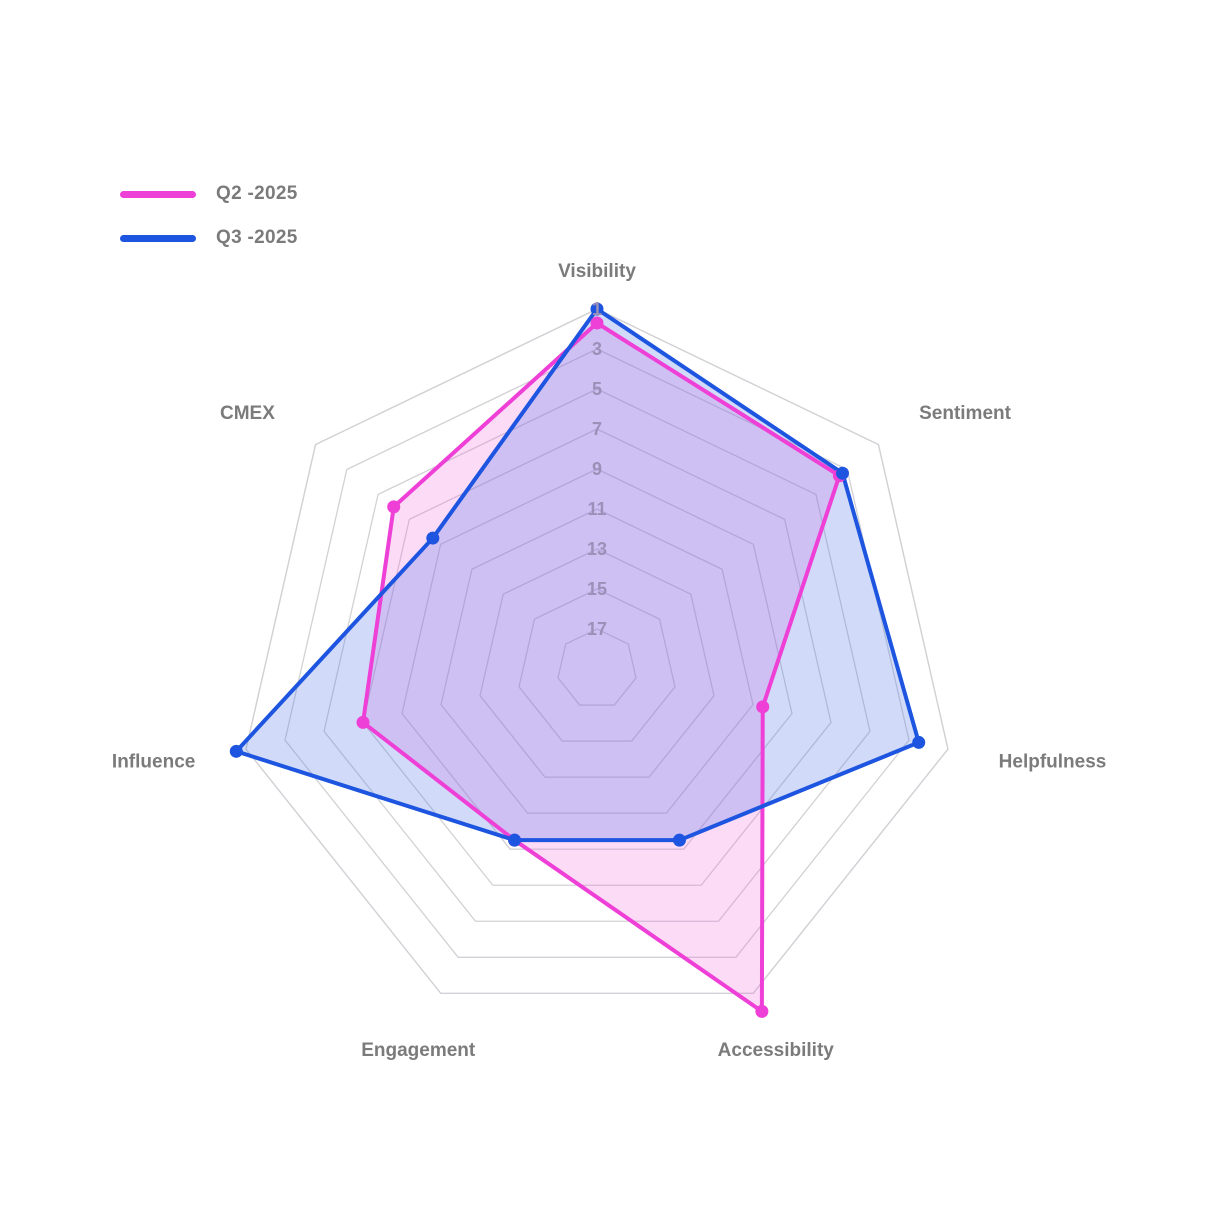 The image size is (1220, 1220). I want to click on data-point-1-helpfulness, so click(763, 707).